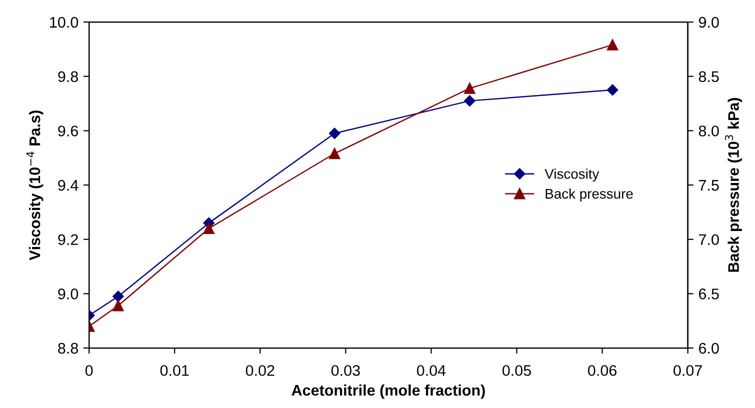 The image size is (755, 408). I want to click on y-tick-label: 9.6, so click(68, 131).